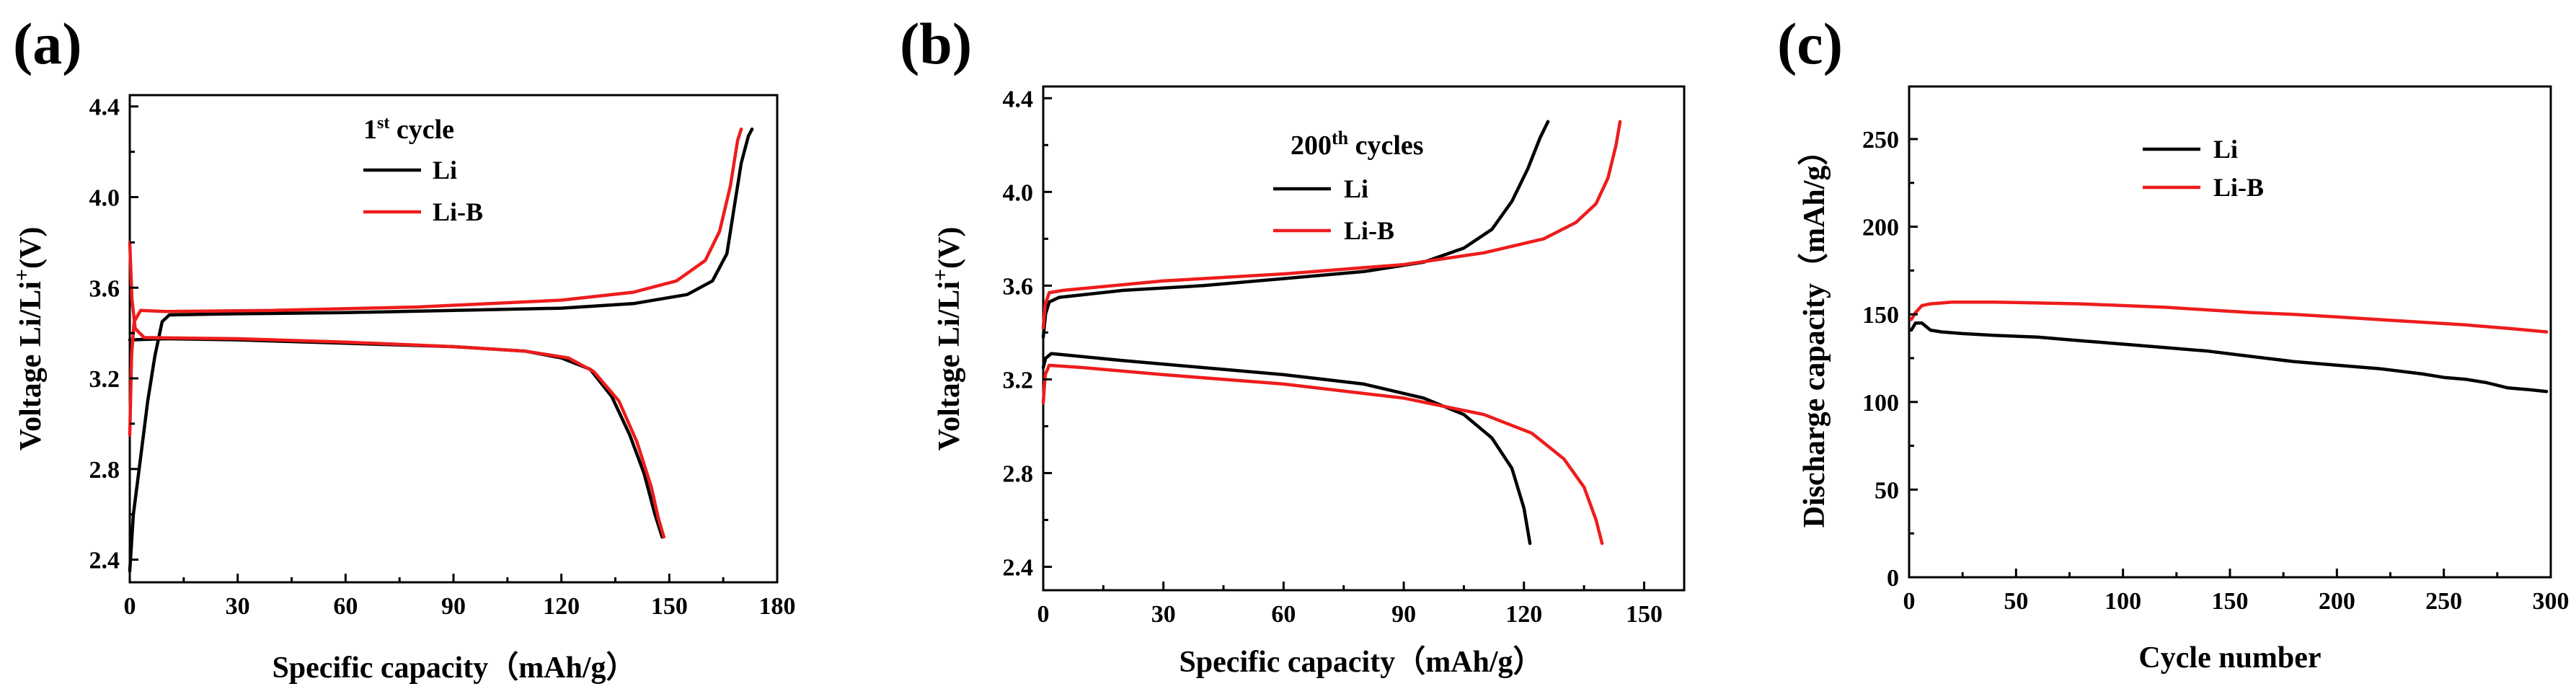  What do you see at coordinates (1027, 334) in the screenshot?
I see `panel-b-y-ticks: 2.4 2.8 3.2 3.6 4.0 4.4` at bounding box center [1027, 334].